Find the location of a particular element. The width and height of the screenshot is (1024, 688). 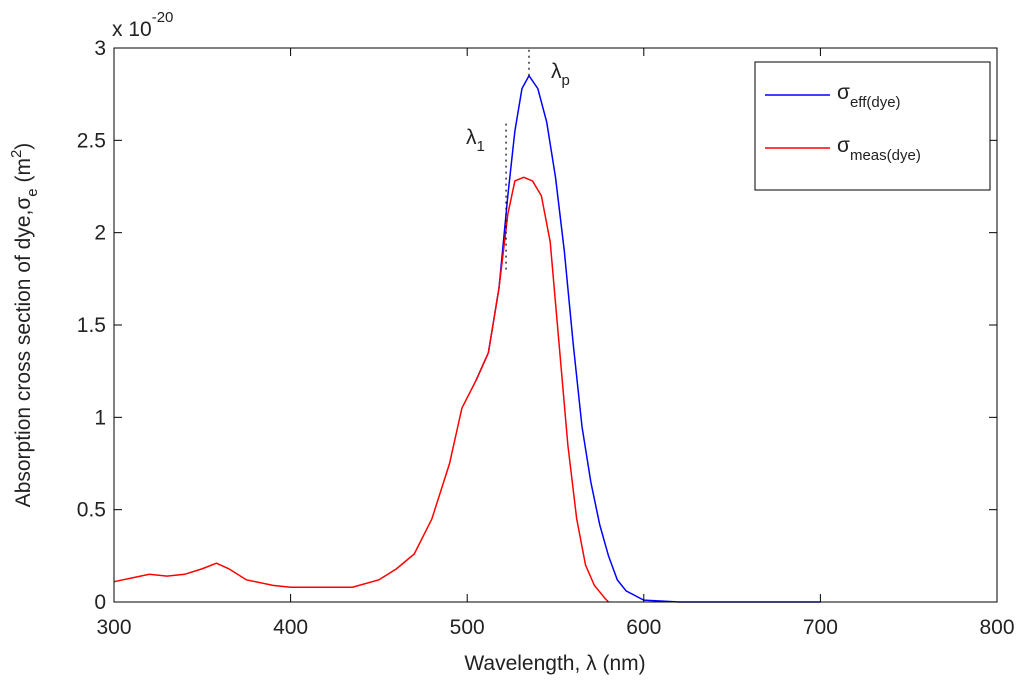

y-tick-label: 0.5 is located at coordinates (91, 510).